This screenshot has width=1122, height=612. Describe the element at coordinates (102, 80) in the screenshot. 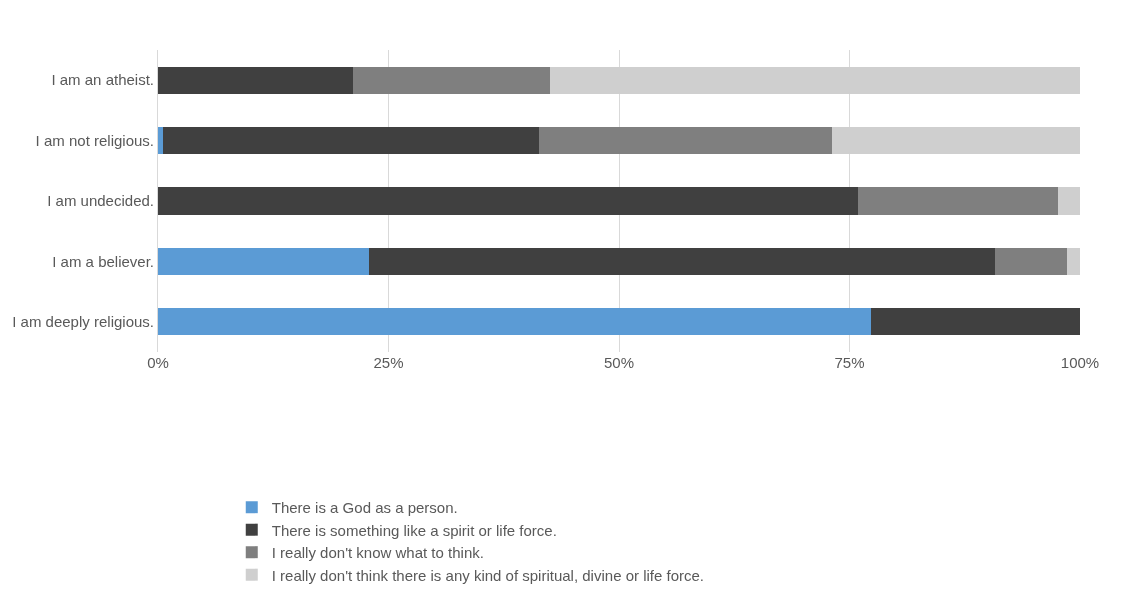

I see `y-tick-label: I am an atheist.` at that location.